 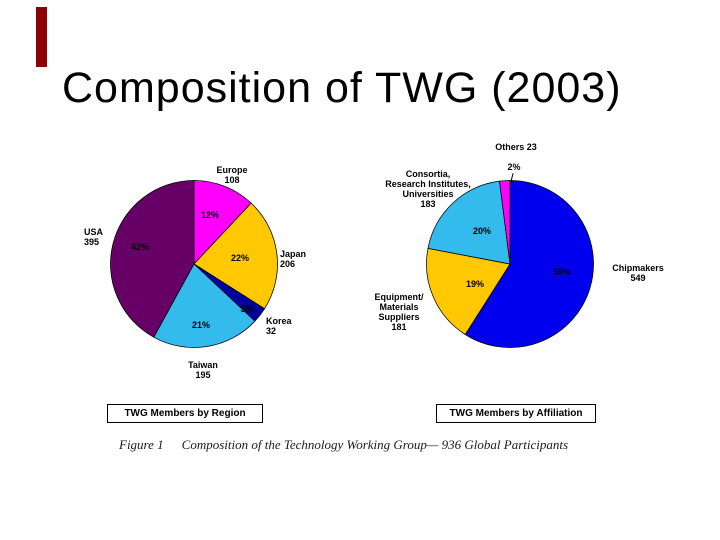 What do you see at coordinates (152, 259) in the screenshot?
I see `pie-slice-usa` at bounding box center [152, 259].